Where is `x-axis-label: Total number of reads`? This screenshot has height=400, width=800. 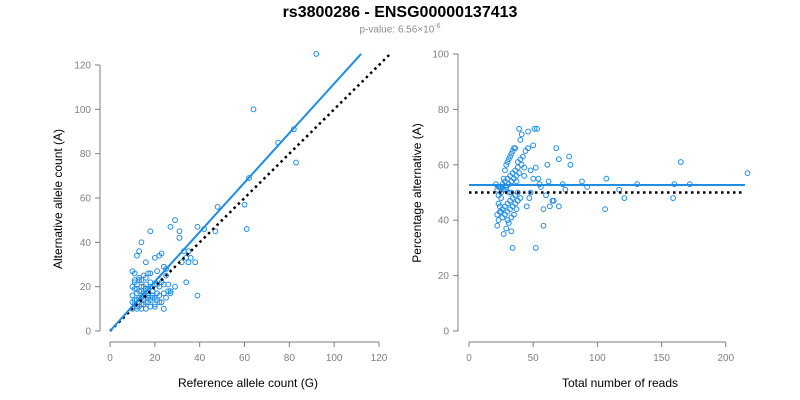
x-axis-label: Total number of reads is located at coordinates (620, 383).